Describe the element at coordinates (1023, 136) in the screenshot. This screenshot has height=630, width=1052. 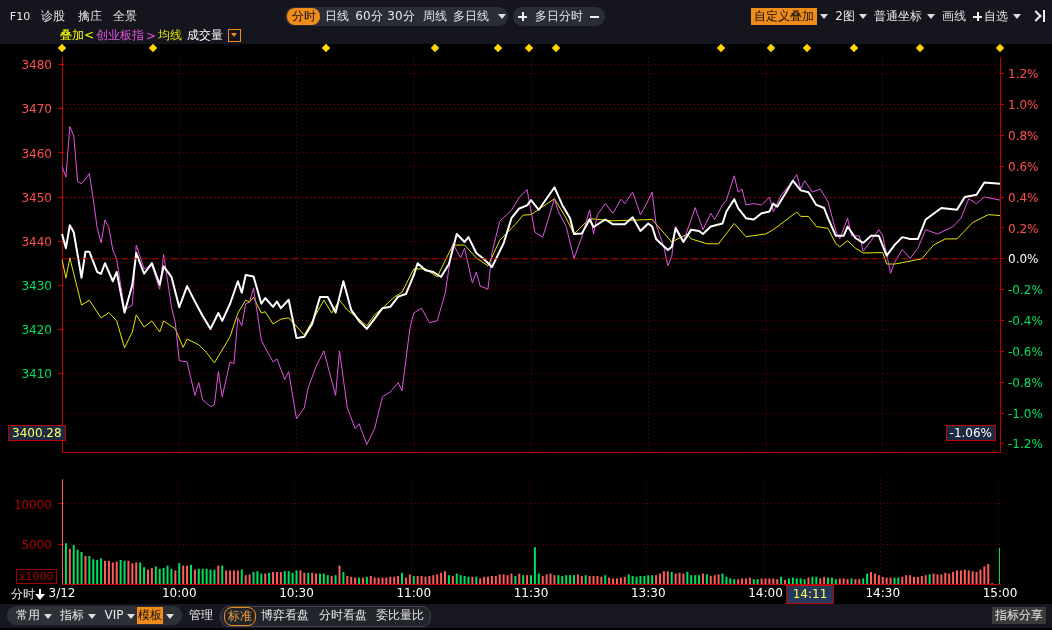
I see `y2-tick-label: 0.8%` at that location.